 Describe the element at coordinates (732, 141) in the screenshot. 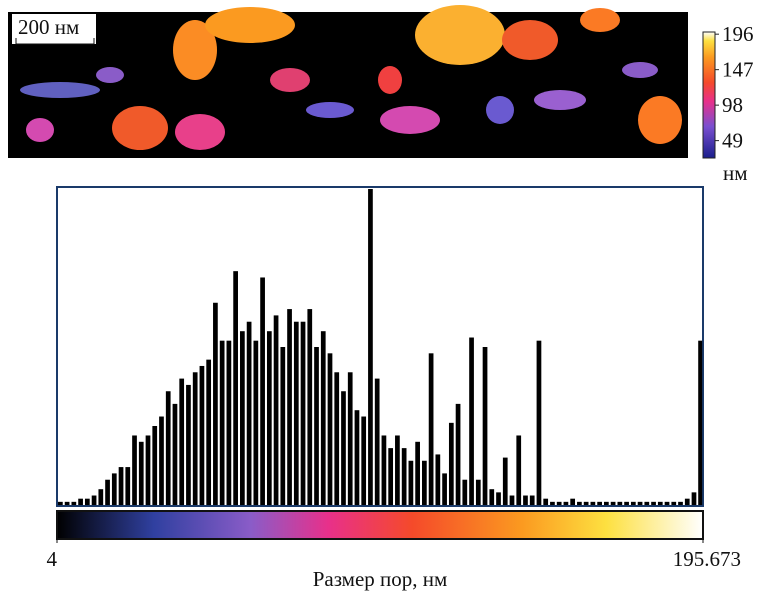

I see `colorbar-tick-label: 49` at that location.